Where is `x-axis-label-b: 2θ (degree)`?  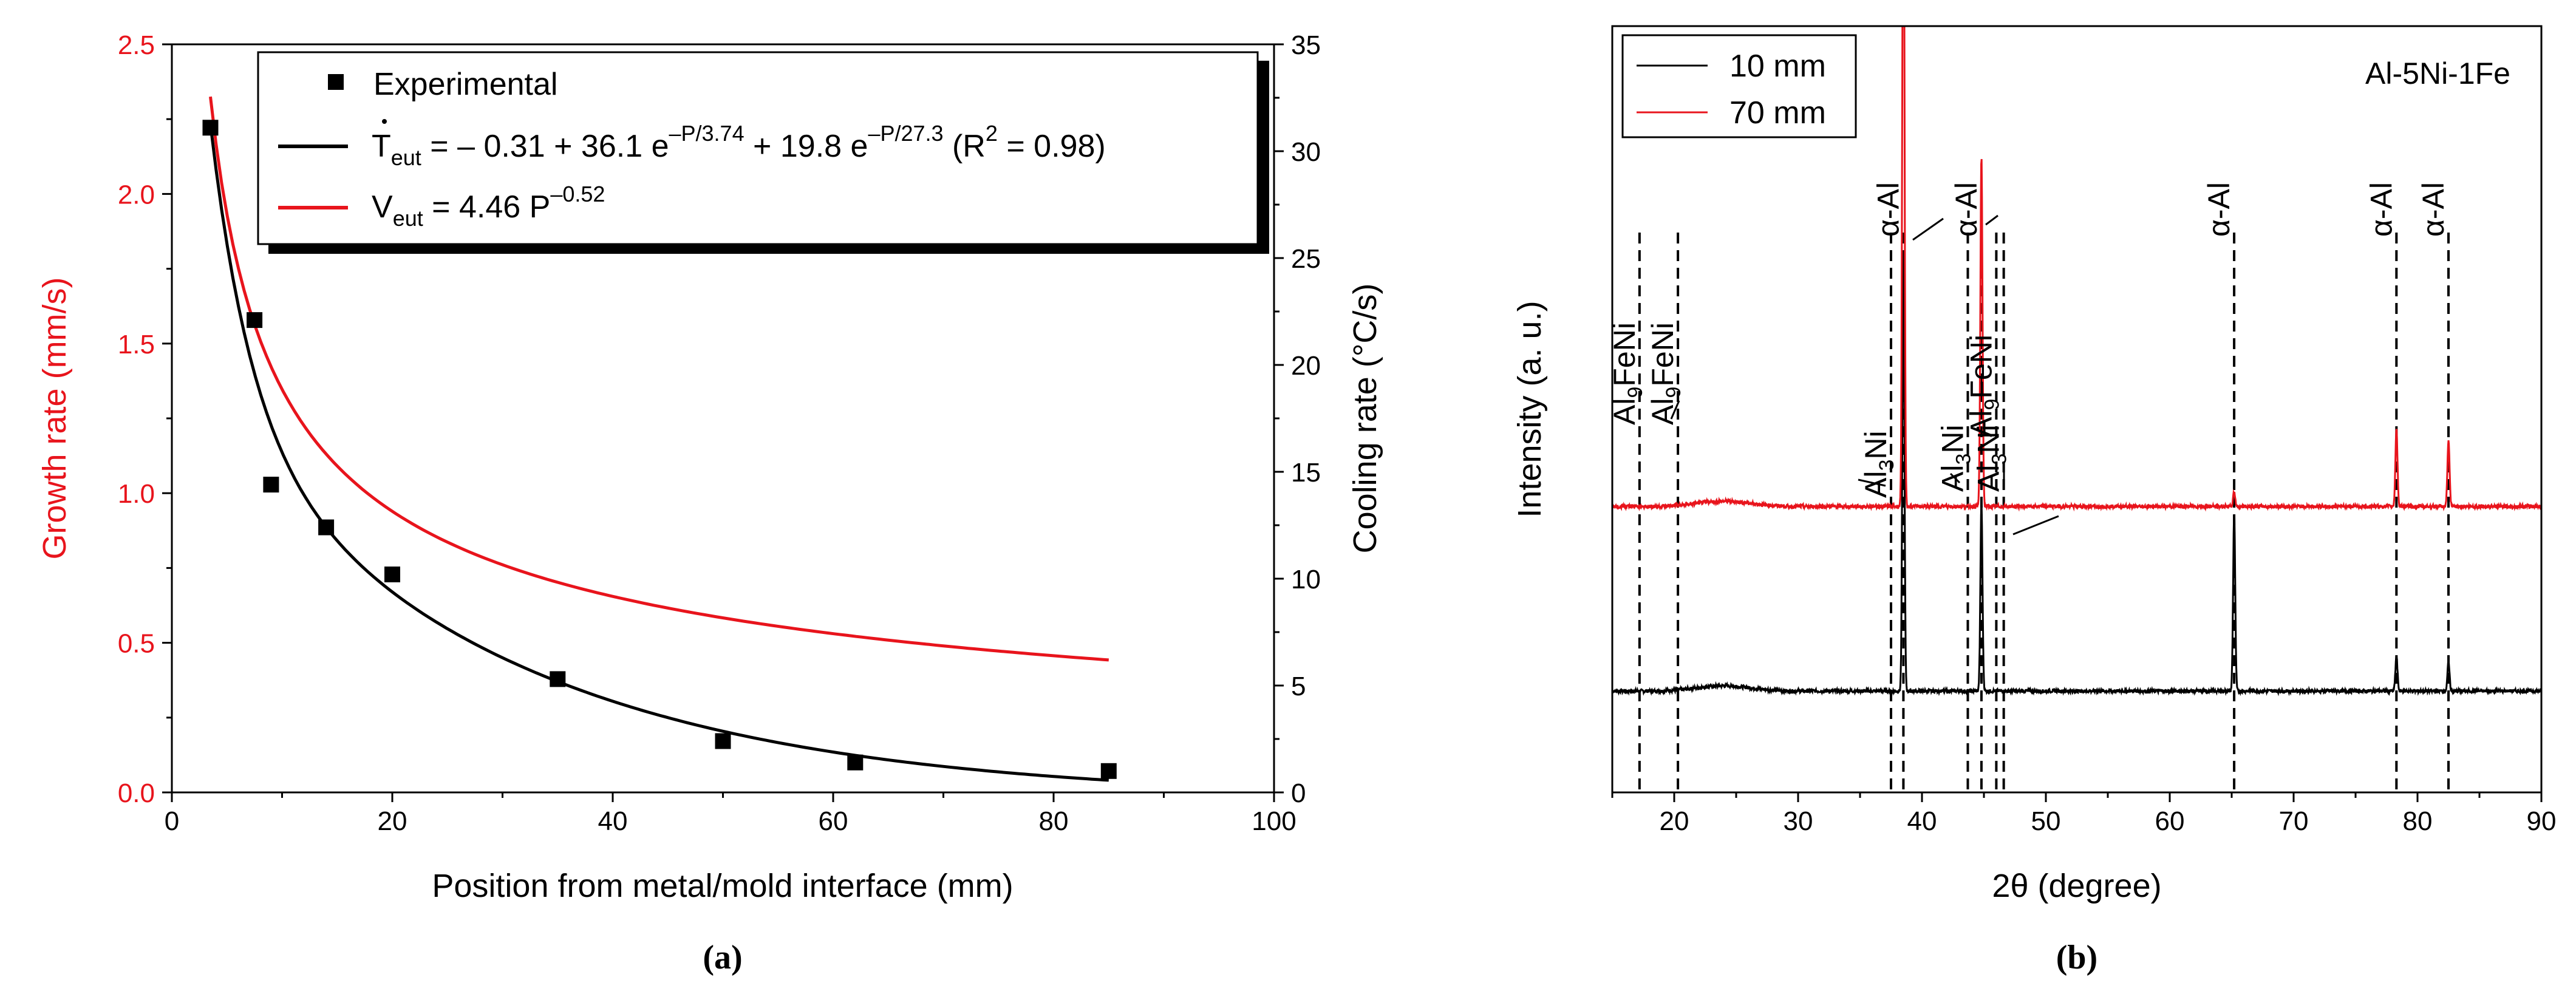
x-axis-label-b: 2θ (degree) is located at coordinates (2077, 886).